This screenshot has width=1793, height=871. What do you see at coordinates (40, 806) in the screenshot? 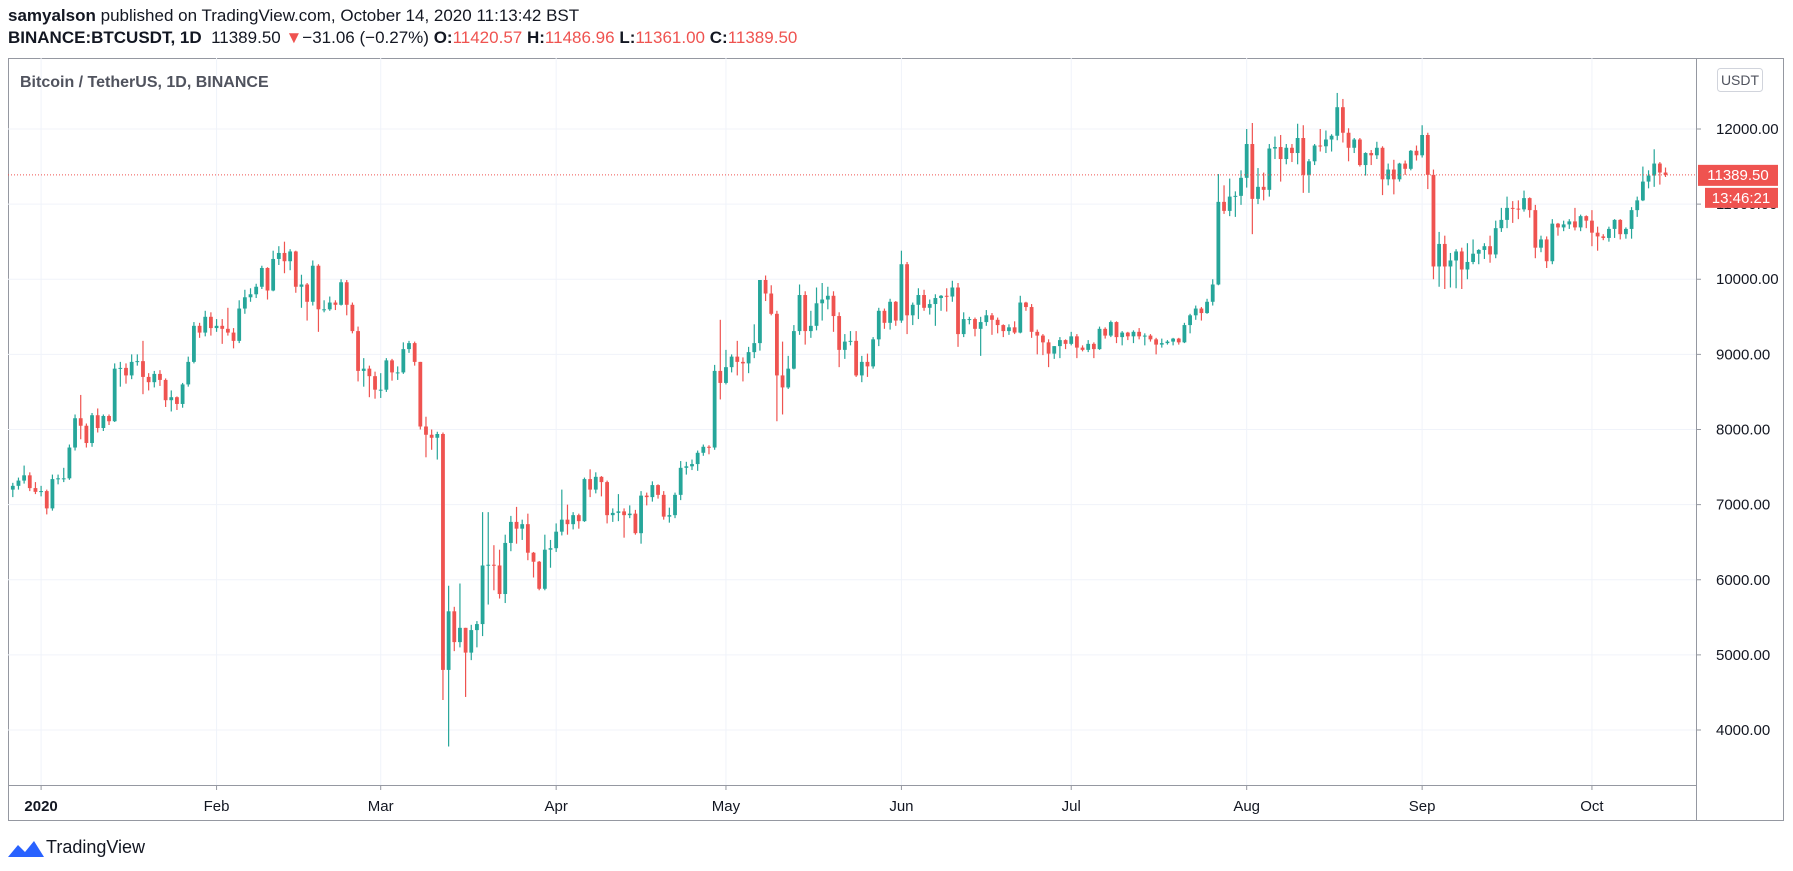
I see `x-tick-label: 2020` at bounding box center [40, 806].